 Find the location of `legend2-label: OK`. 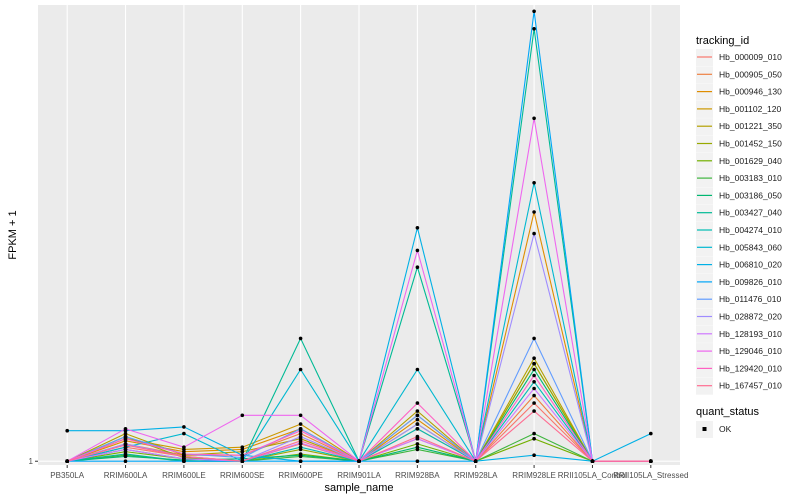

legend2-label: OK is located at coordinates (725, 429).